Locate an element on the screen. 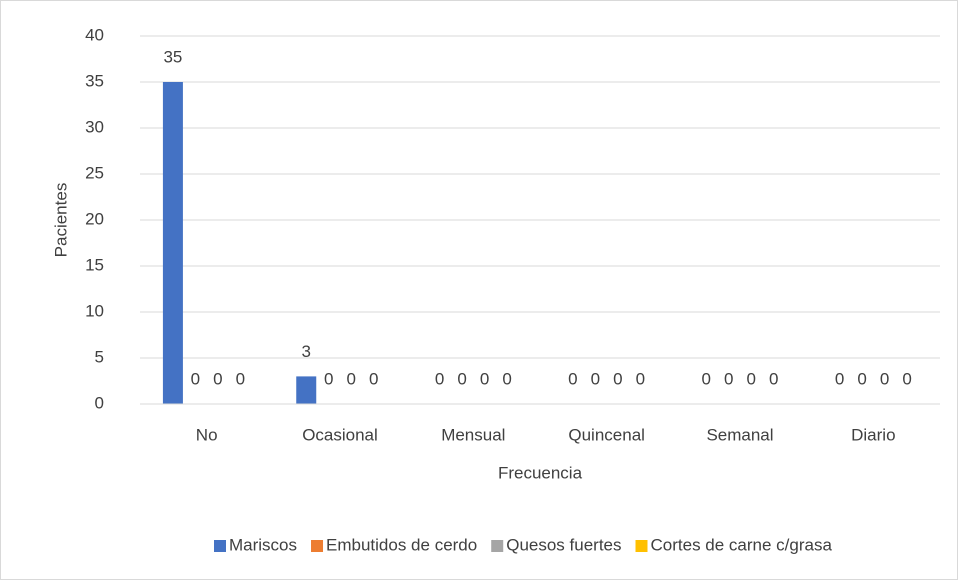 This screenshot has width=958, height=585. x-tick-label: Mensual is located at coordinates (473, 434).